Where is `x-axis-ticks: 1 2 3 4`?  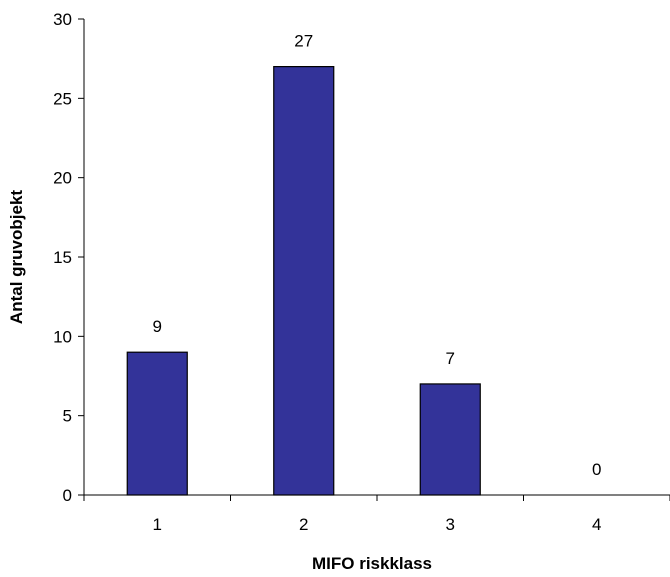 x-axis-ticks: 1 2 3 4 is located at coordinates (376, 514).